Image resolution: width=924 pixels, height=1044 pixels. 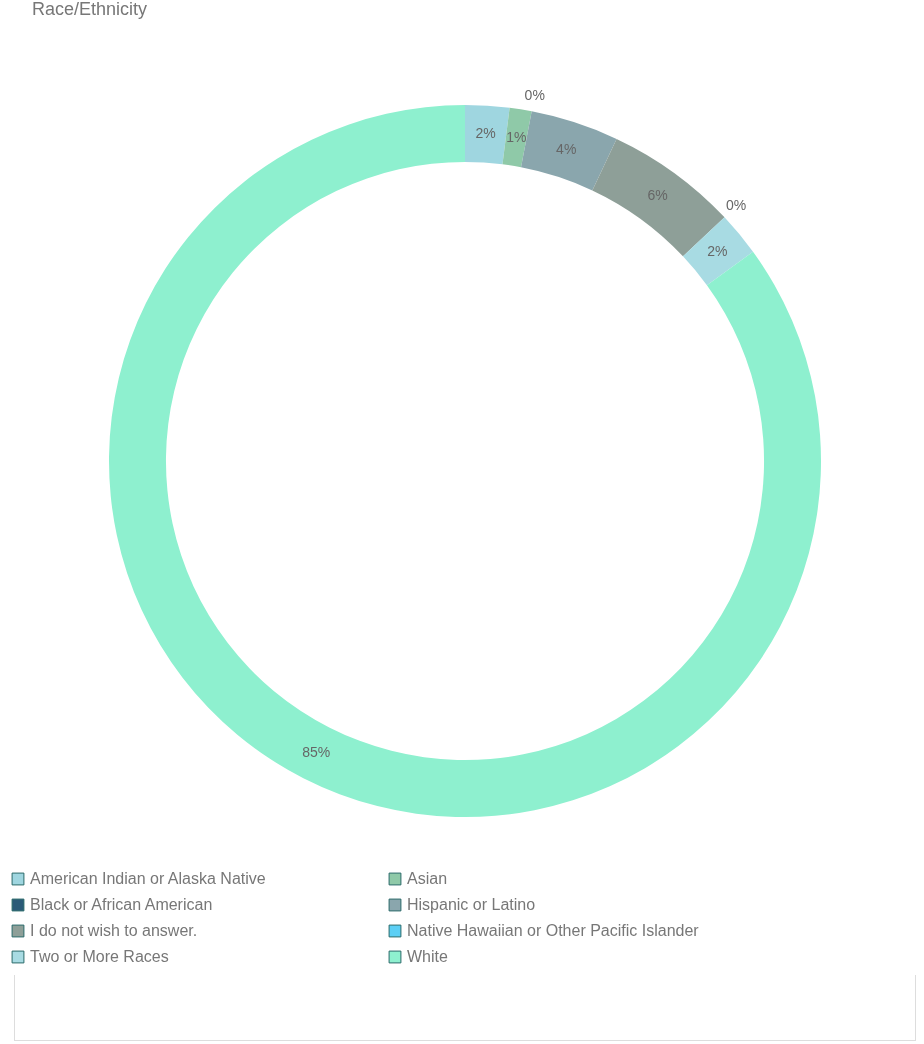 What do you see at coordinates (566, 148) in the screenshot?
I see `data-label: 4%` at bounding box center [566, 148].